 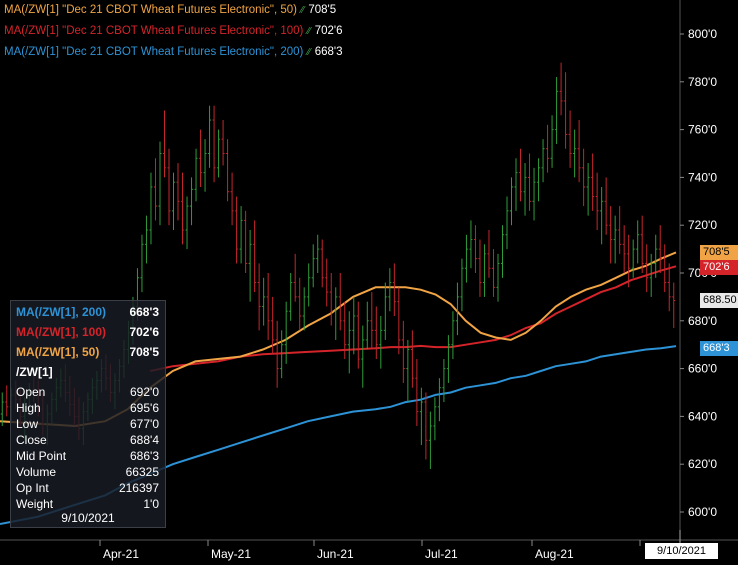 I want to click on legend-ma50-value: 708'5, so click(x=322, y=10).